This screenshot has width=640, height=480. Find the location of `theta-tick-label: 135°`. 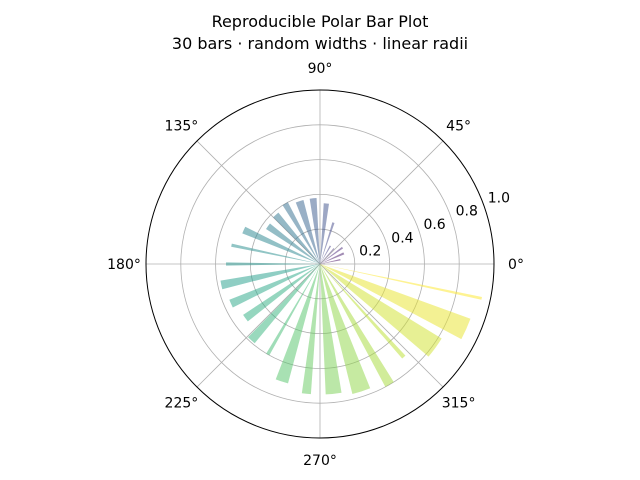

theta-tick-label: 135° is located at coordinates (182, 126).